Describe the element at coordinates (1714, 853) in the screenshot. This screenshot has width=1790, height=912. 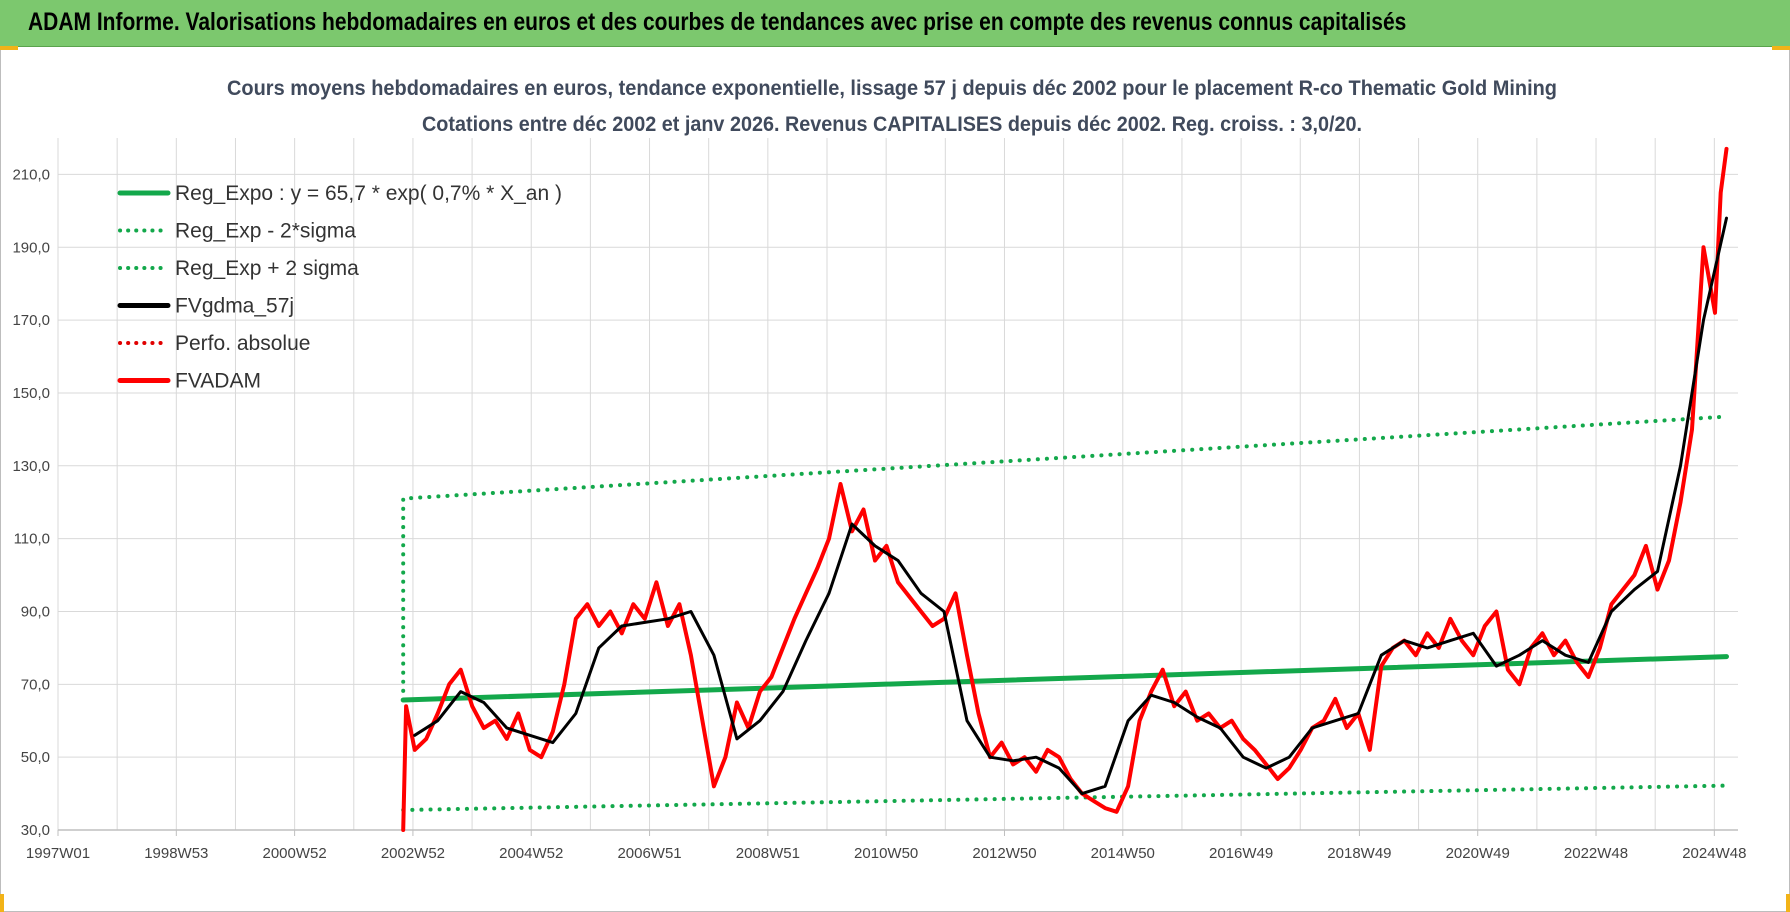
I see `x-tick-label: 2024W48` at that location.